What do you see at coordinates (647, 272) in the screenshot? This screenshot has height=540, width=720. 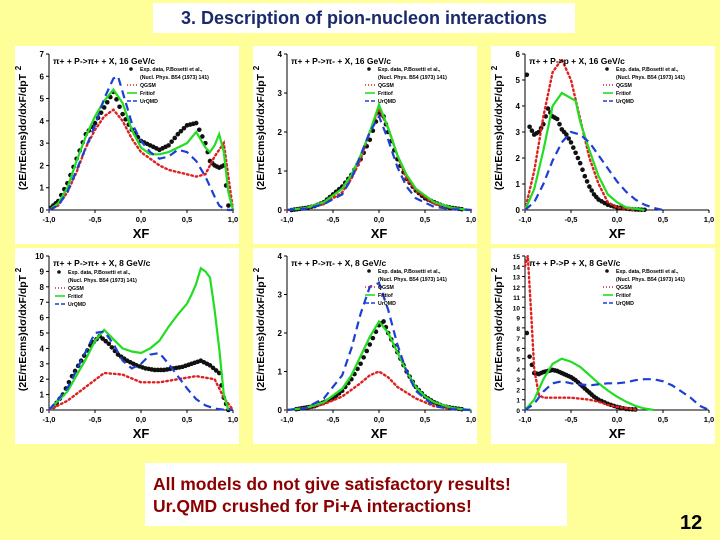 I see `chart6-legend-label: Exp. data, P.Bosetti et al.,` at bounding box center [647, 272].